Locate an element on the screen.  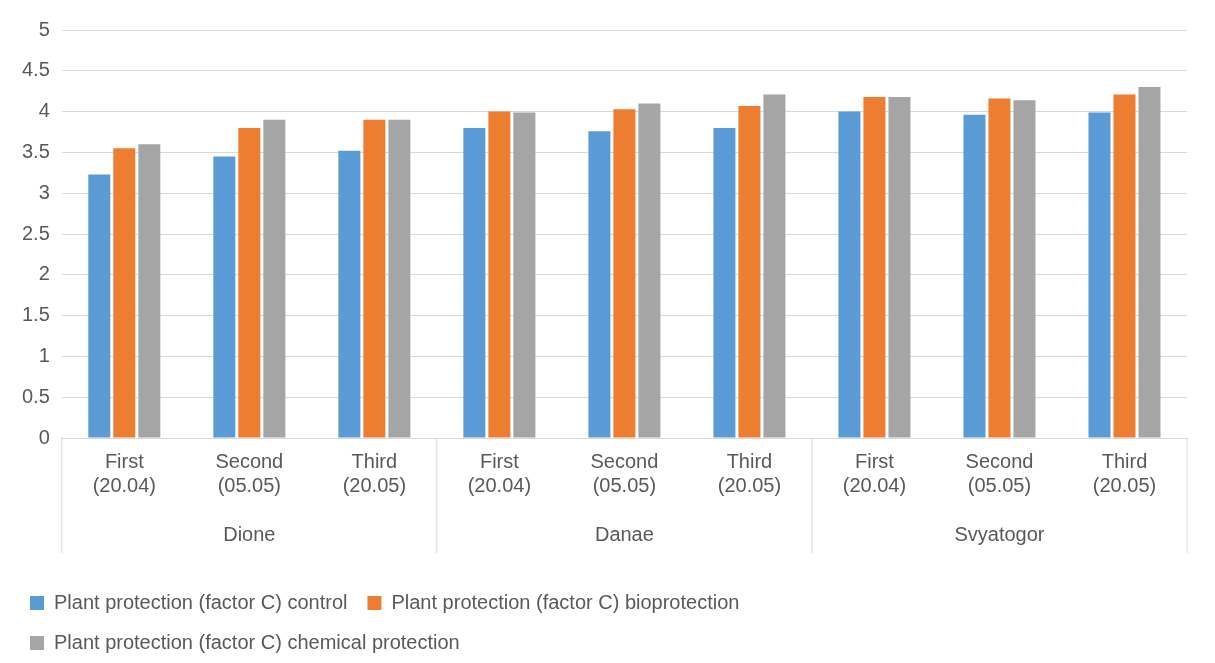
y-tick-label: 3 is located at coordinates (44, 191).